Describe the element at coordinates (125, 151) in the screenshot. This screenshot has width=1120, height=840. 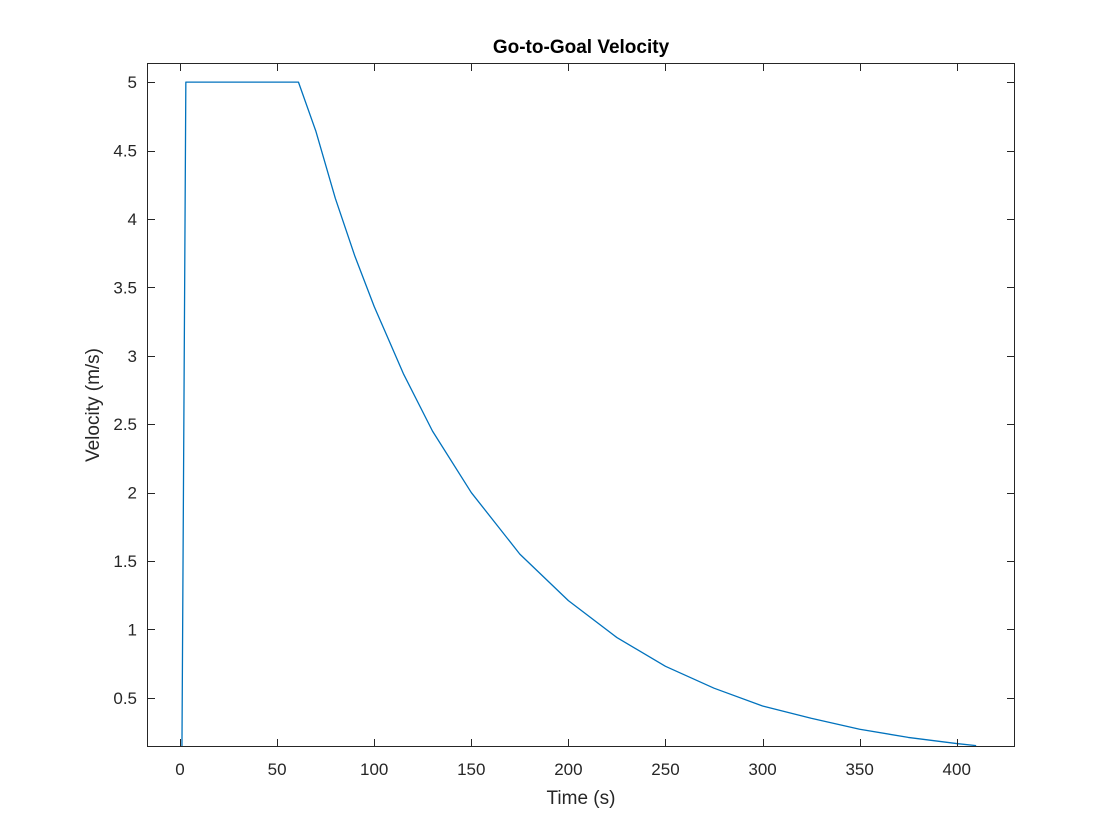
I see `y-tick-label: 4.5` at that location.